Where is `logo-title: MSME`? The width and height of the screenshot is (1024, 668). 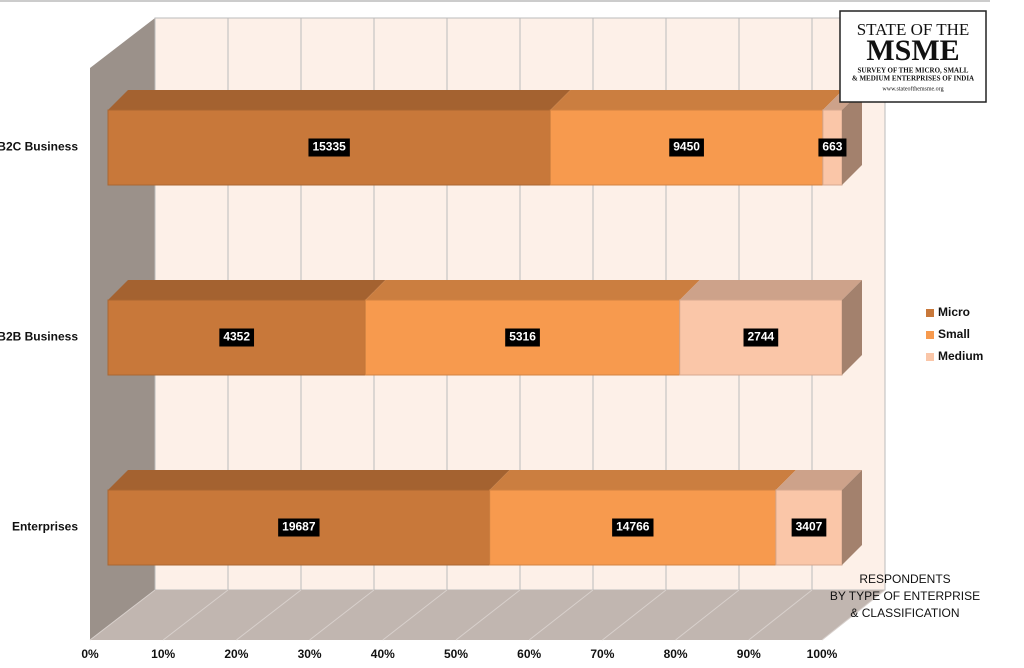 logo-title: MSME is located at coordinates (912, 50).